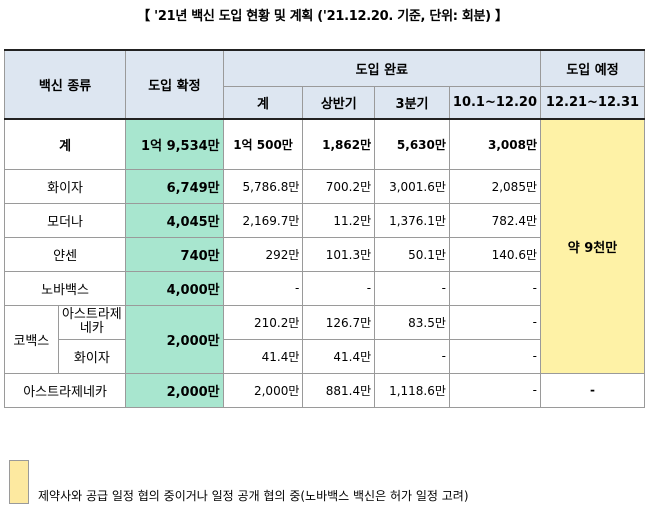 The image size is (645, 507). What do you see at coordinates (339, 356) in the screenshot?
I see `covax-pfizer-h1: 41.4만` at bounding box center [339, 356].